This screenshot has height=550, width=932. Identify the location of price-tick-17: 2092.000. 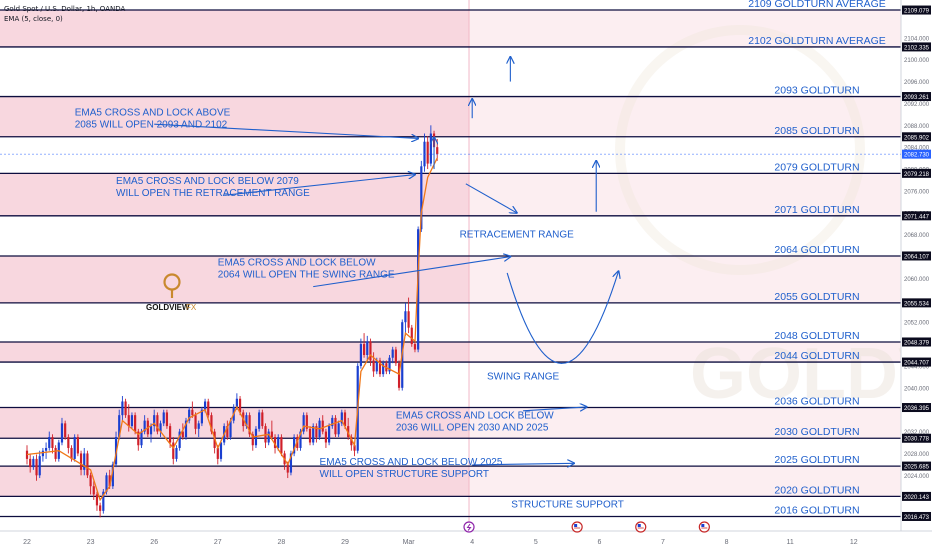
(917, 105).